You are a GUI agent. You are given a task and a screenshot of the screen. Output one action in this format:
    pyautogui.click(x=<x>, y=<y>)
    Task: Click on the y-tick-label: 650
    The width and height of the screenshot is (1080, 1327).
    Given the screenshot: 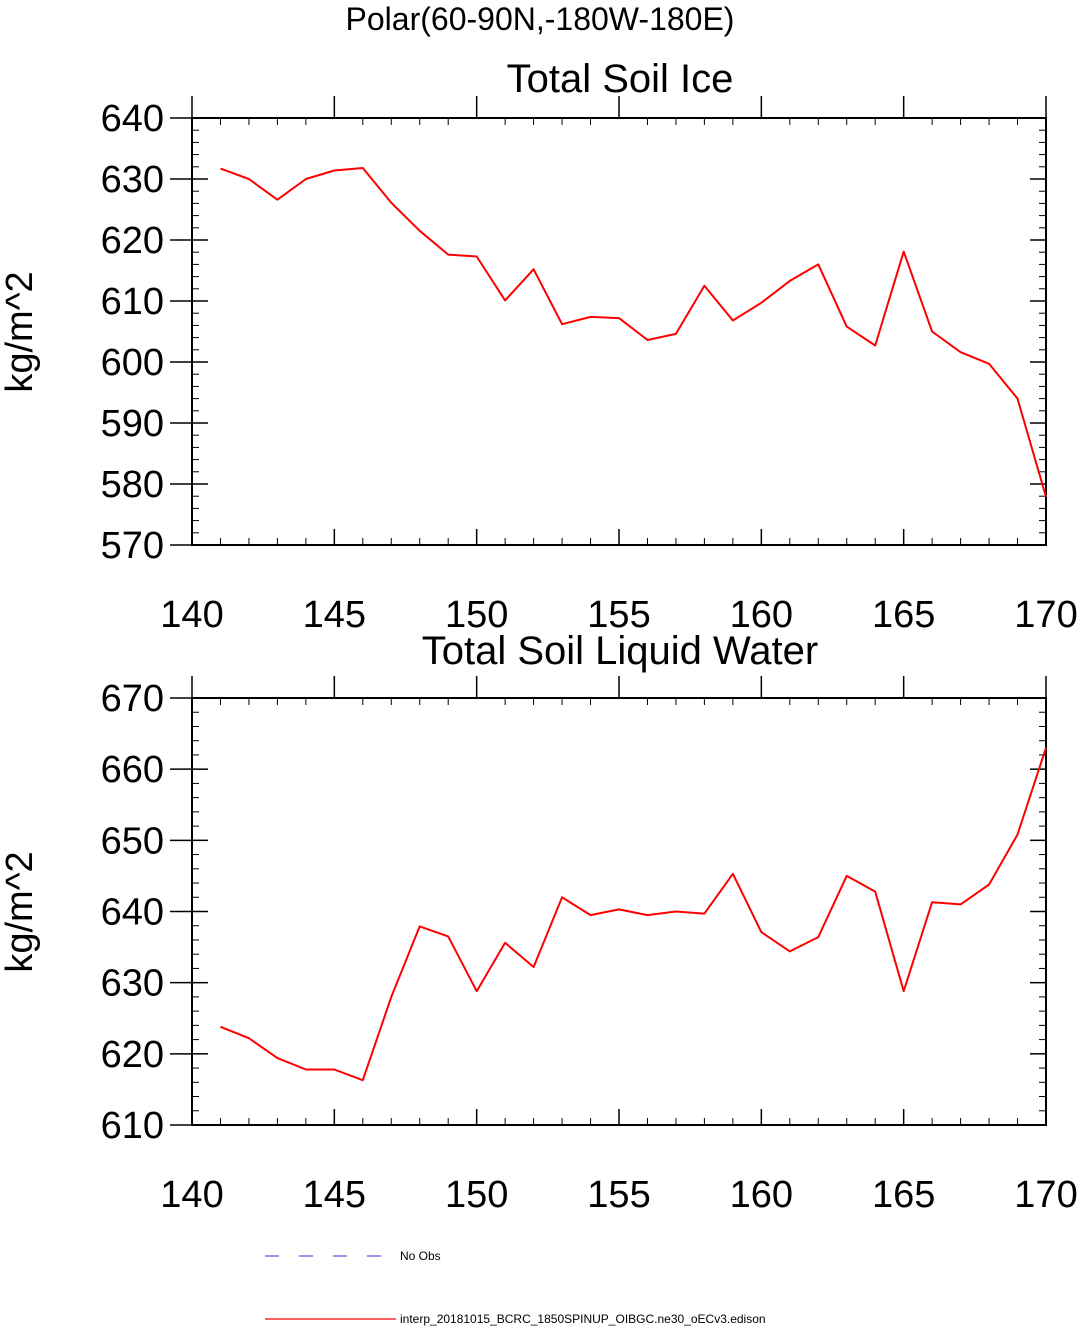 What is the action you would take?
    pyautogui.click(x=132, y=841)
    